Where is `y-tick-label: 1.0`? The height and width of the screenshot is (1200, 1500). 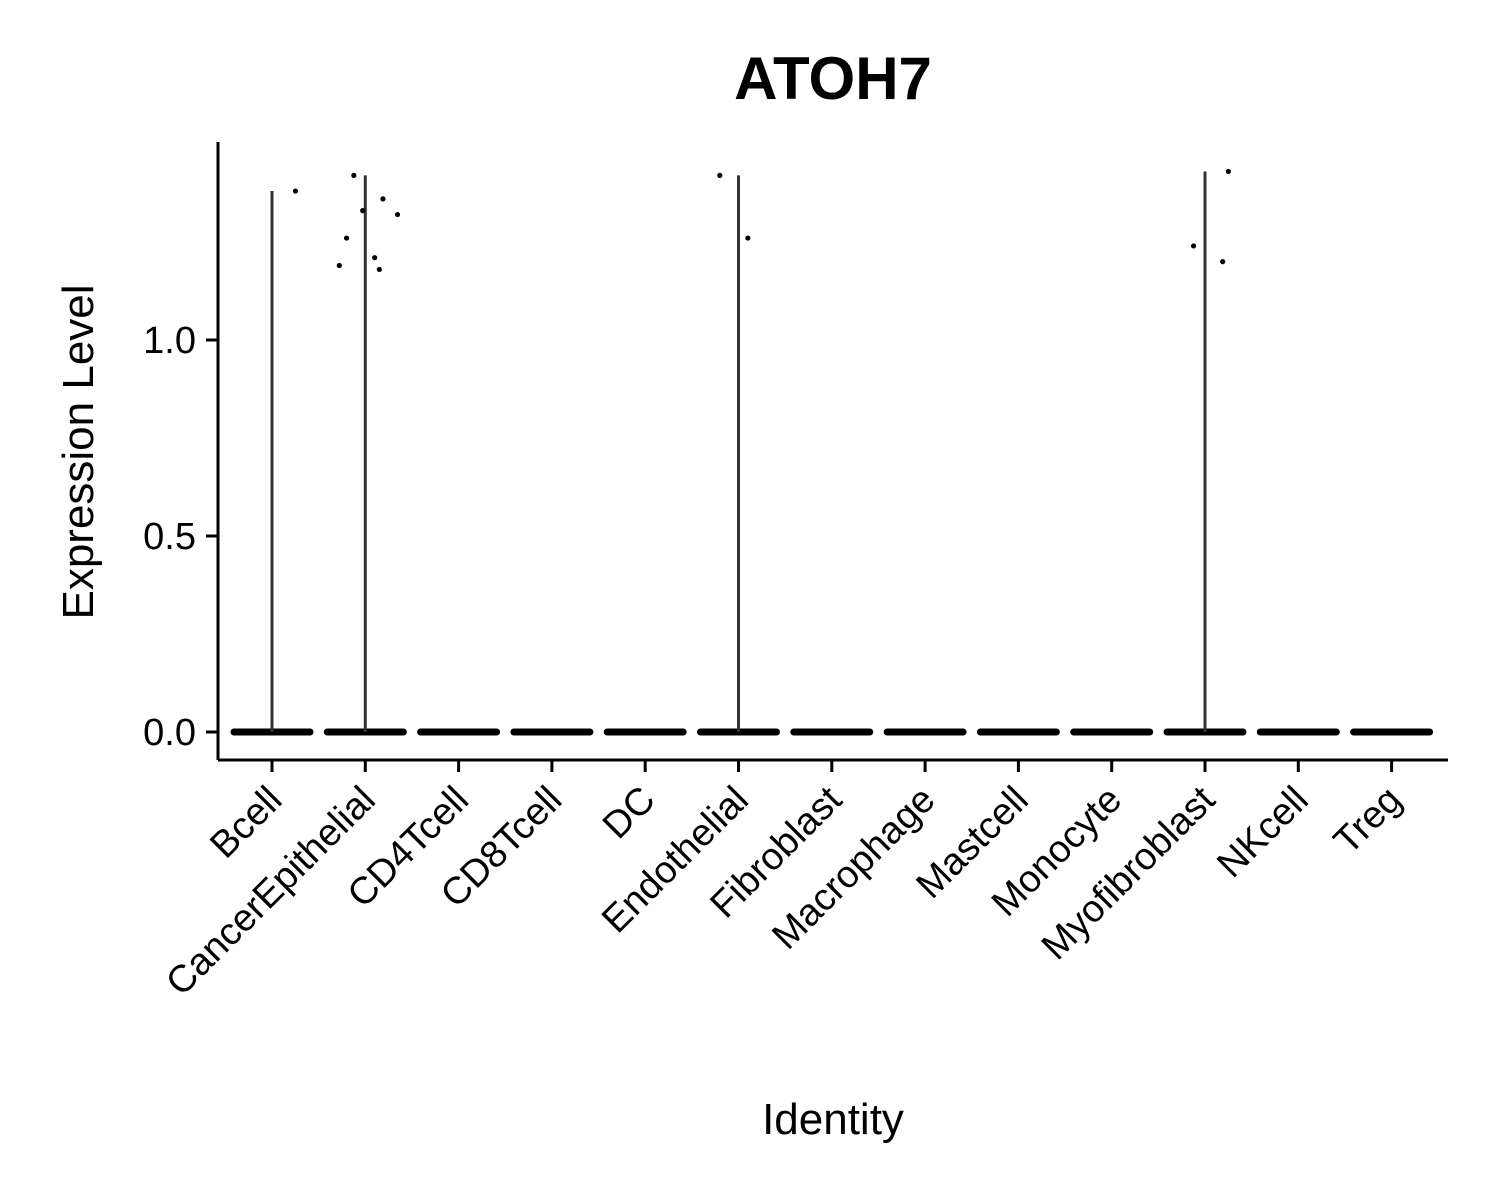 y-tick-label: 1.0 is located at coordinates (169, 341).